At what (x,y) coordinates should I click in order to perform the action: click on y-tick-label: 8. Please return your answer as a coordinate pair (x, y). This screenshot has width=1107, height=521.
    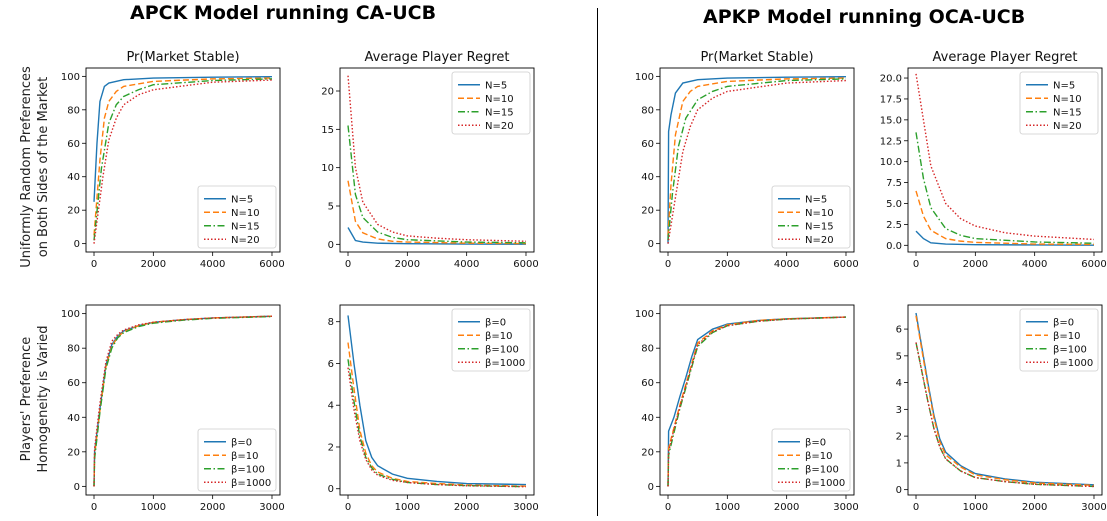
    Looking at the image, I should click on (331, 322).